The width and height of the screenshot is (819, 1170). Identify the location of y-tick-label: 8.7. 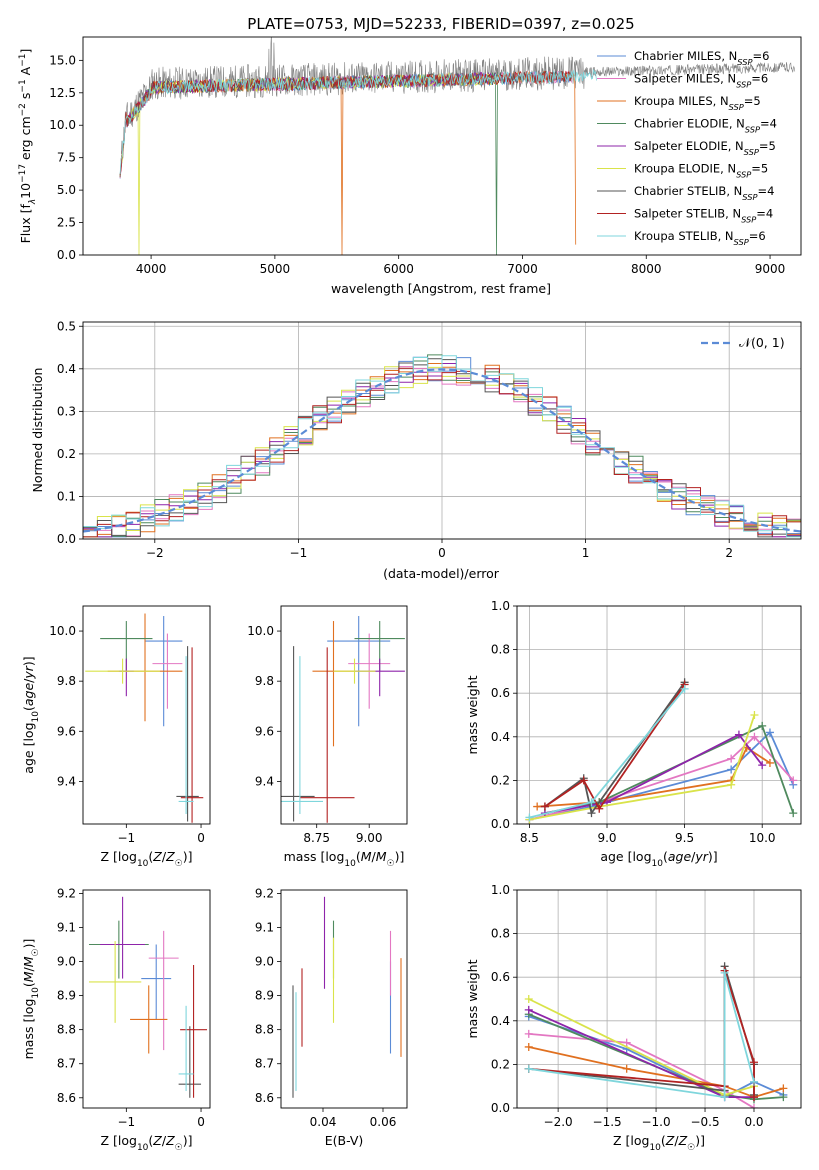
(66, 1064).